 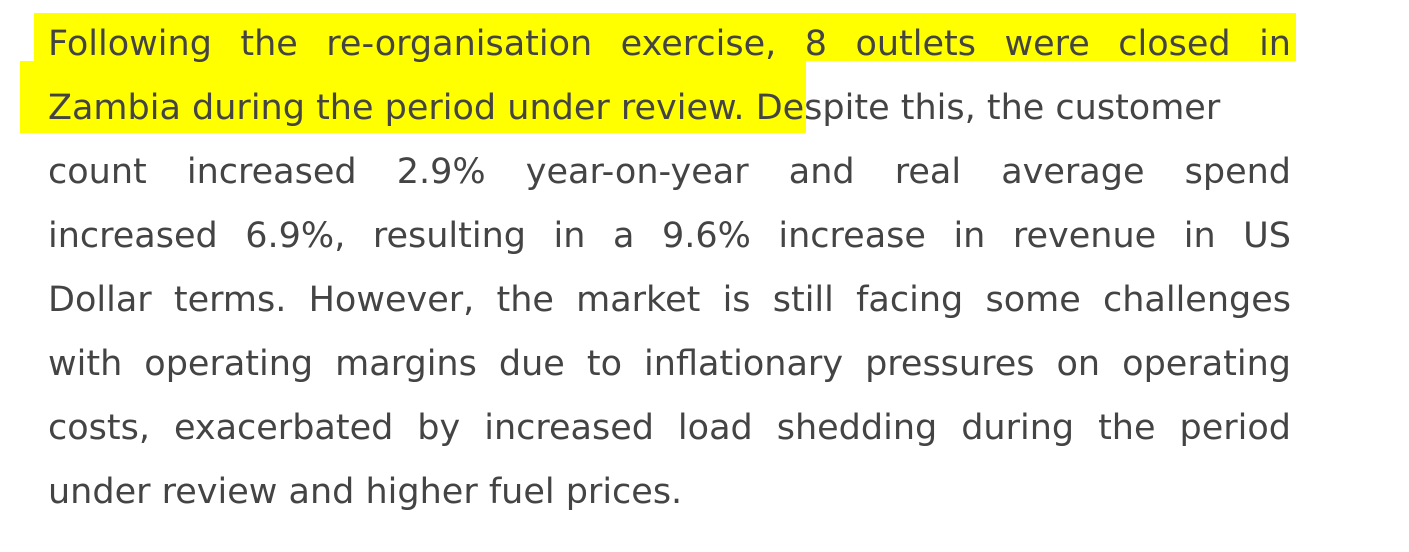 What do you see at coordinates (396, 108) in the screenshot?
I see `highlighted-text: Zambia during the period under review.` at bounding box center [396, 108].